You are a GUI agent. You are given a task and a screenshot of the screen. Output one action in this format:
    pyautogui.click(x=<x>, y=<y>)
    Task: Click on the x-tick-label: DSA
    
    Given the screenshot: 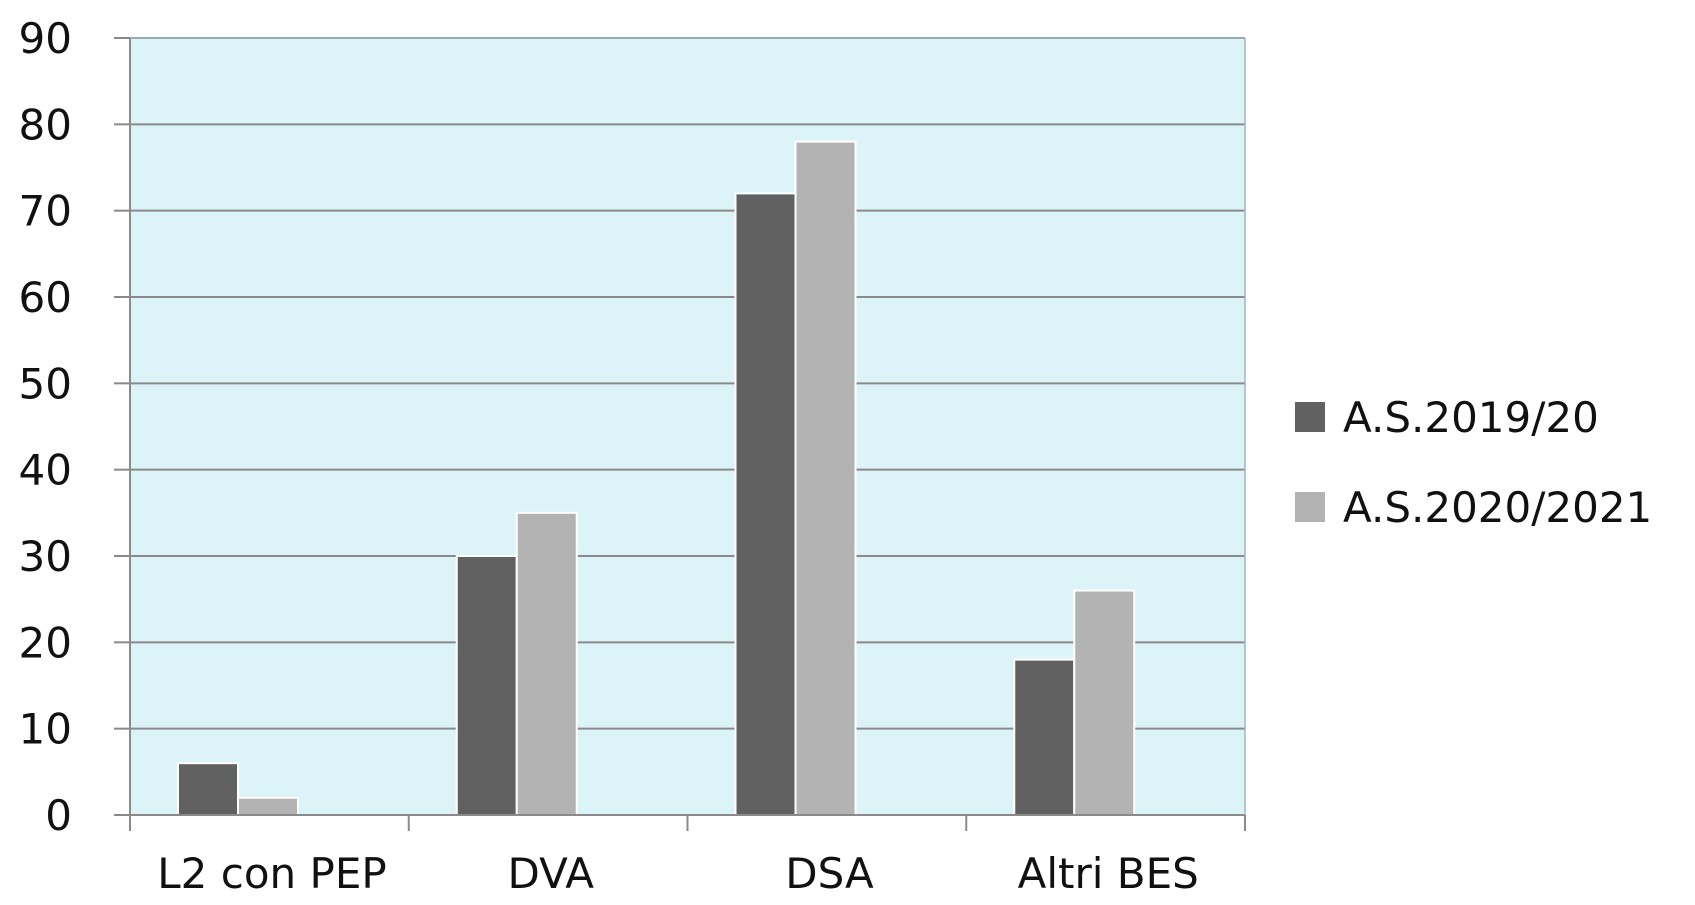 What is the action you would take?
    pyautogui.click(x=829, y=873)
    